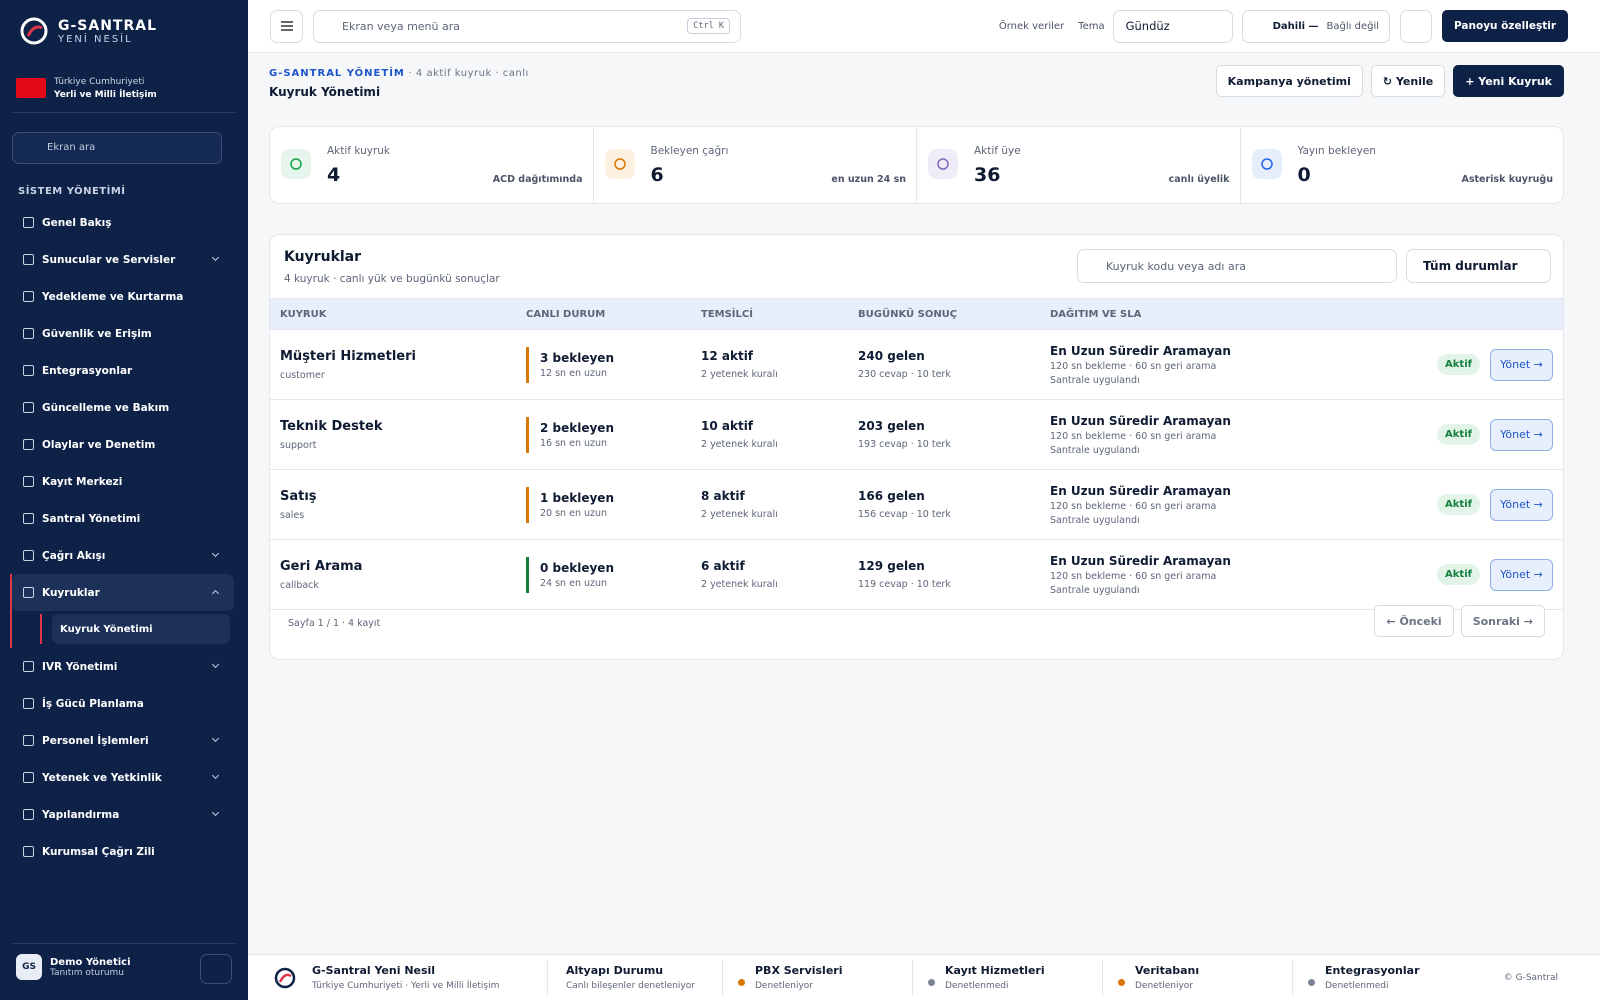  I want to click on pagination-info: Sayfa 1 / 1 · 4 kayıt, so click(334, 623).